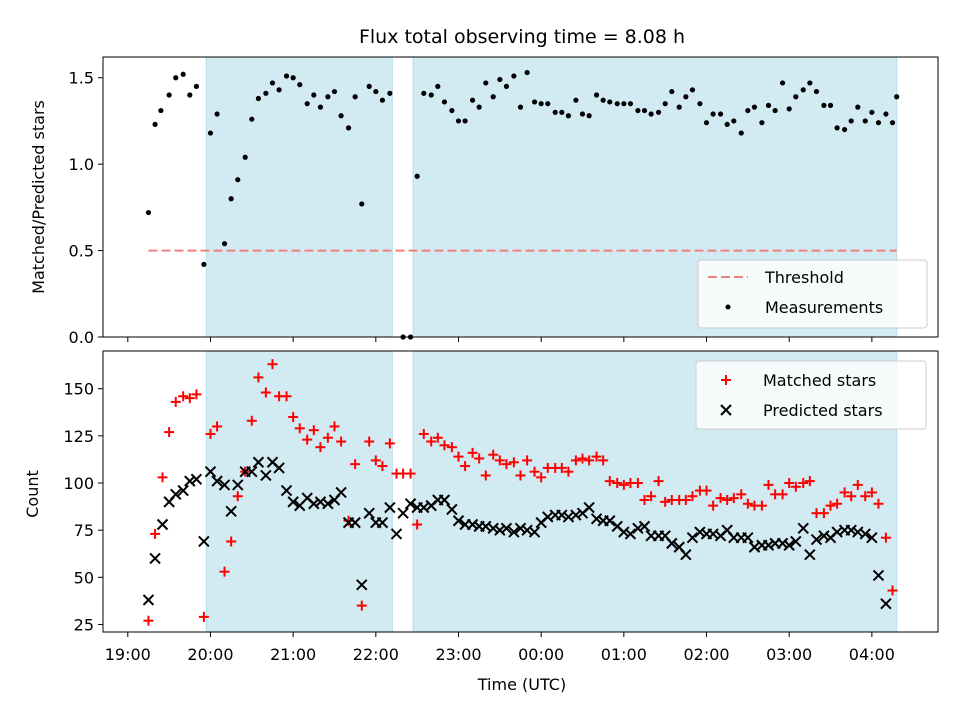 The image size is (960, 720). What do you see at coordinates (624, 654) in the screenshot?
I see `x-tick-label: 01:00` at bounding box center [624, 654].